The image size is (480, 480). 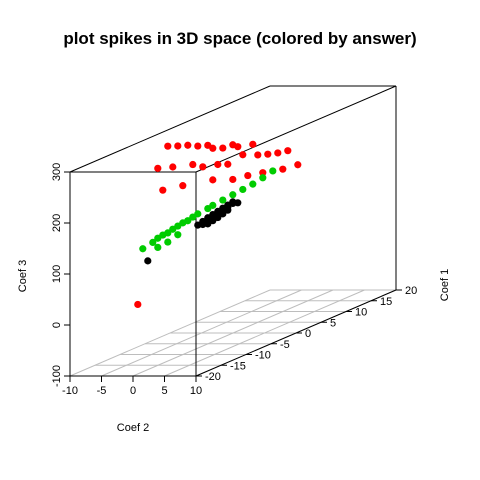 What do you see at coordinates (196, 391) in the screenshot?
I see `tick-label-coef2: 10` at bounding box center [196, 391].